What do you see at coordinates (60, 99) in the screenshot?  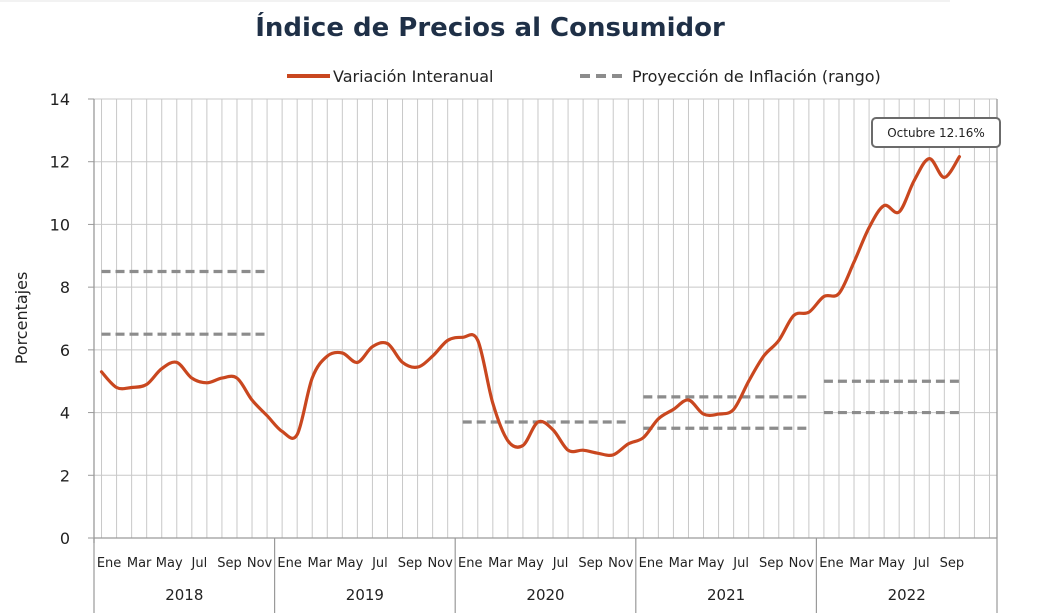 I see `y-tick-label: 14` at bounding box center [60, 99].